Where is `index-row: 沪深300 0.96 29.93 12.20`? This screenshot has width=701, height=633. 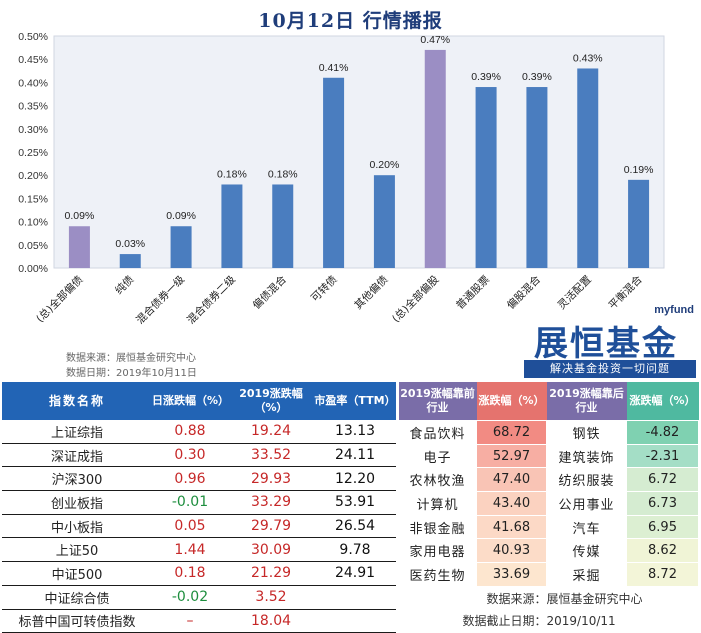 index-row: 沪深300 0.96 29.93 12.20 is located at coordinates (199, 479).